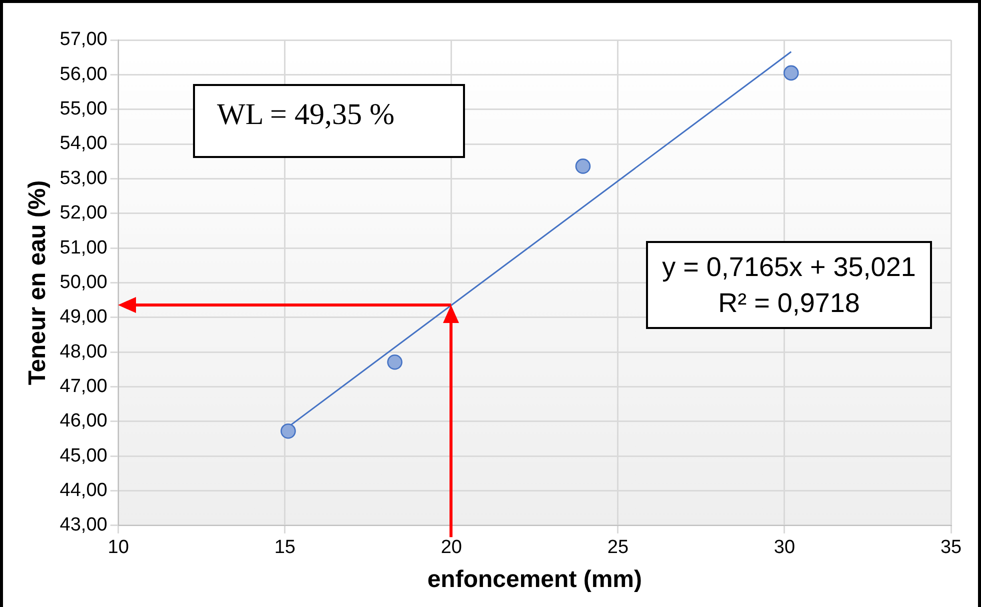  I want to click on y-tick-label: 57,00, so click(84, 39).